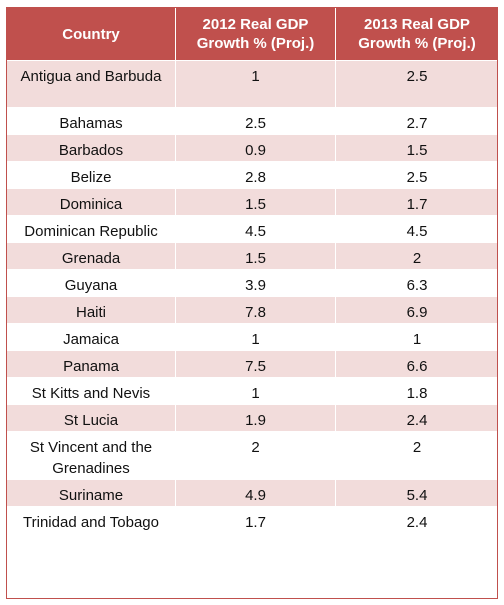 This screenshot has height=605, width=504. What do you see at coordinates (417, 364) in the screenshot?
I see `gdp-2013-cell: 6.6` at bounding box center [417, 364].